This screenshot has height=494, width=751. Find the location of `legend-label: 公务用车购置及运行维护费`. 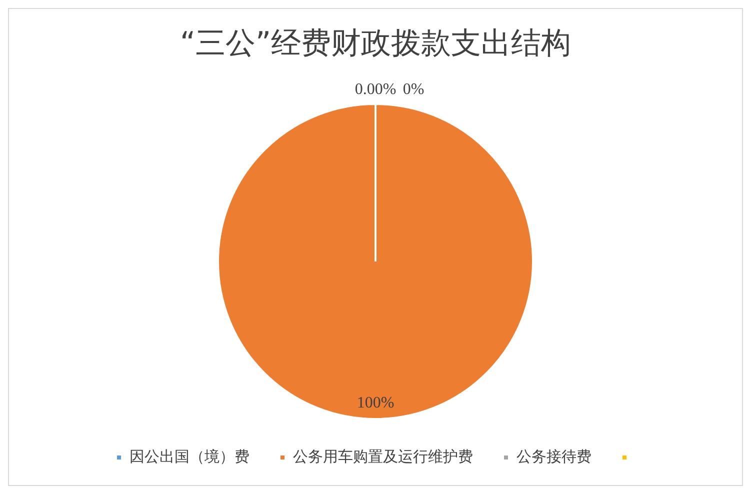

legend-label: 公务用车购置及运行维护费 is located at coordinates (383, 456).